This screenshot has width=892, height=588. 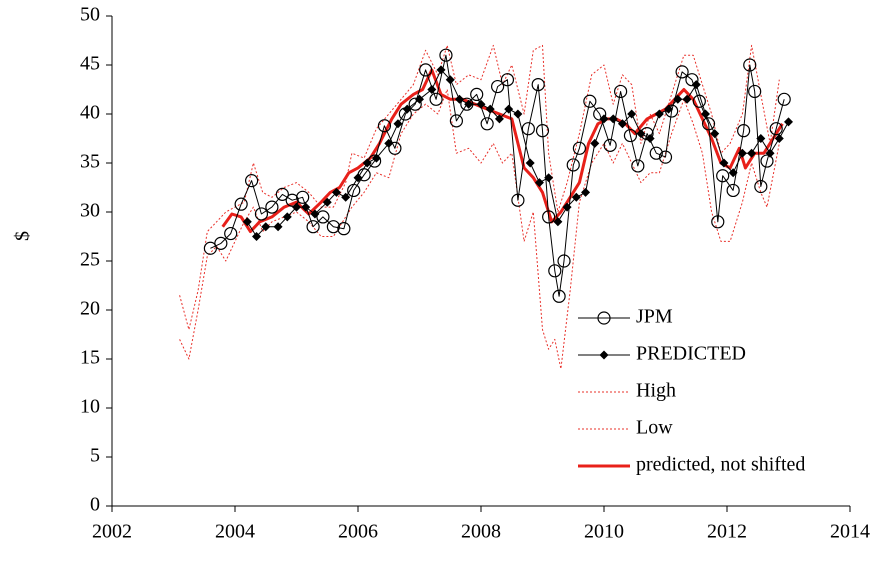 What do you see at coordinates (23, 236) in the screenshot?
I see `y-axis-label: $` at bounding box center [23, 236].